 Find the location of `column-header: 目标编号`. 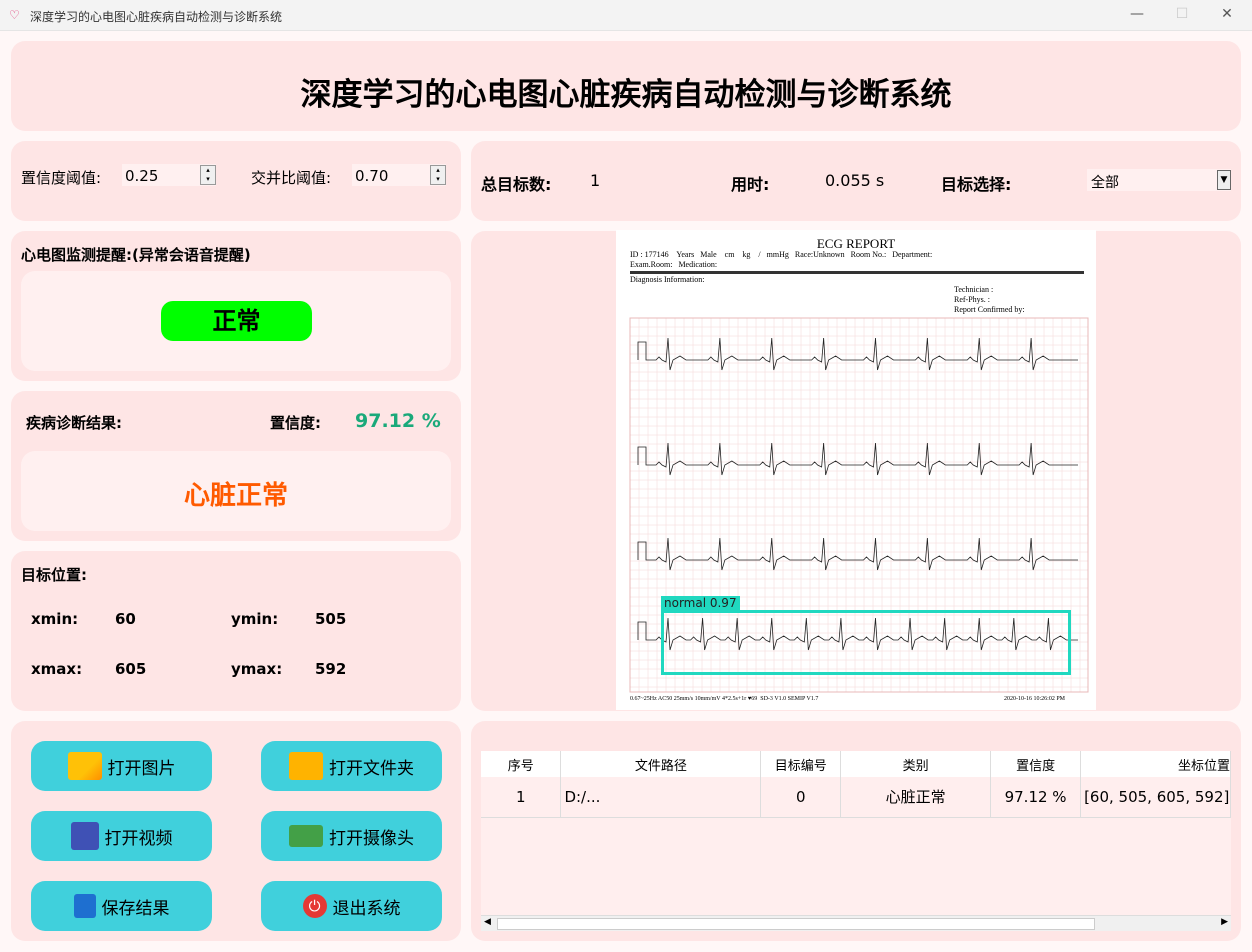

column-header: 目标编号 is located at coordinates (801, 764).